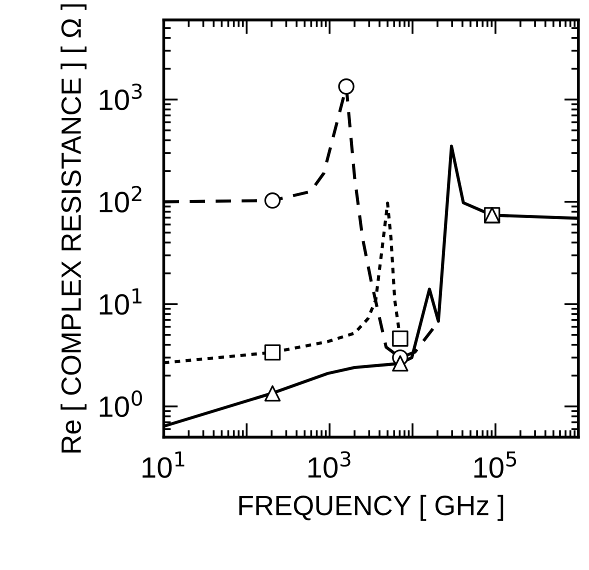 The width and height of the screenshot is (589, 570). I want to click on x-tick-label: 10$^{1}$, so click(163, 465).